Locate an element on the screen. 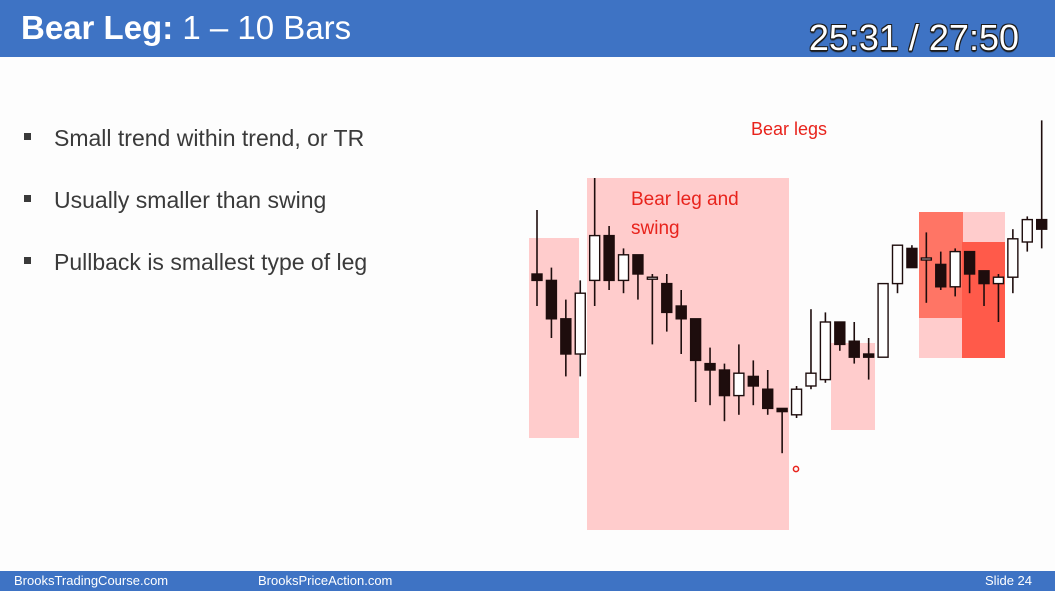 Image resolution: width=1055 pixels, height=591 pixels. bullet-item: Pullback is smallest type of leg is located at coordinates (195, 273).